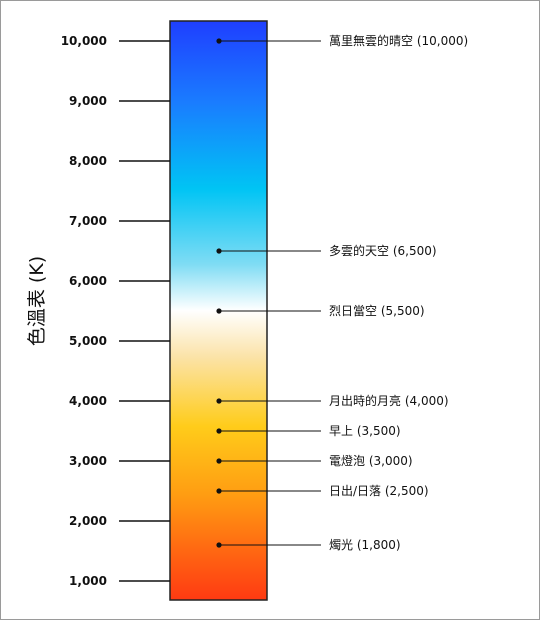 This screenshot has width=540, height=621. I want to click on axis-title: 色溫表 (K), so click(37, 301).